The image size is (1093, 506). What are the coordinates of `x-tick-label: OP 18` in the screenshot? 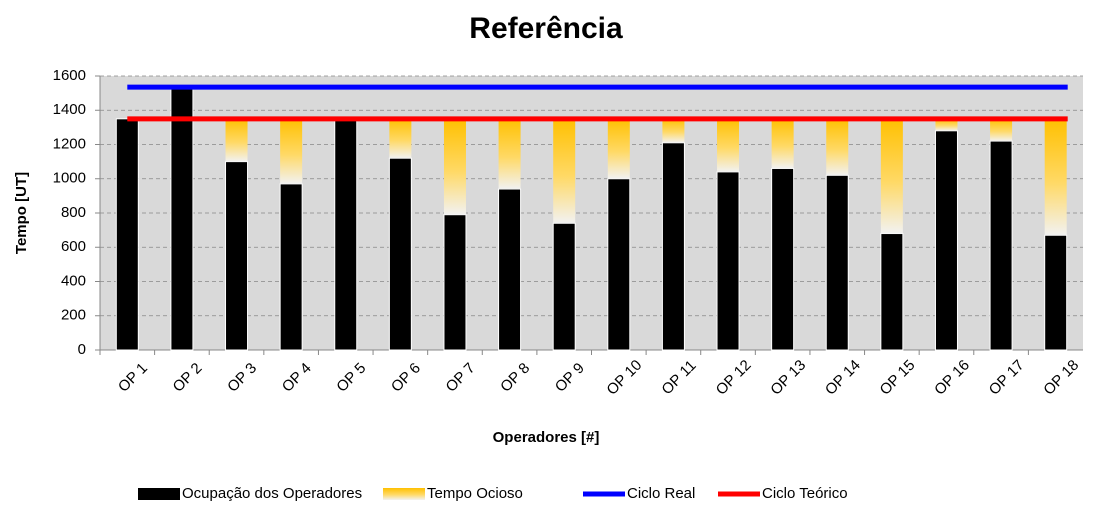 It's located at (1061, 378).